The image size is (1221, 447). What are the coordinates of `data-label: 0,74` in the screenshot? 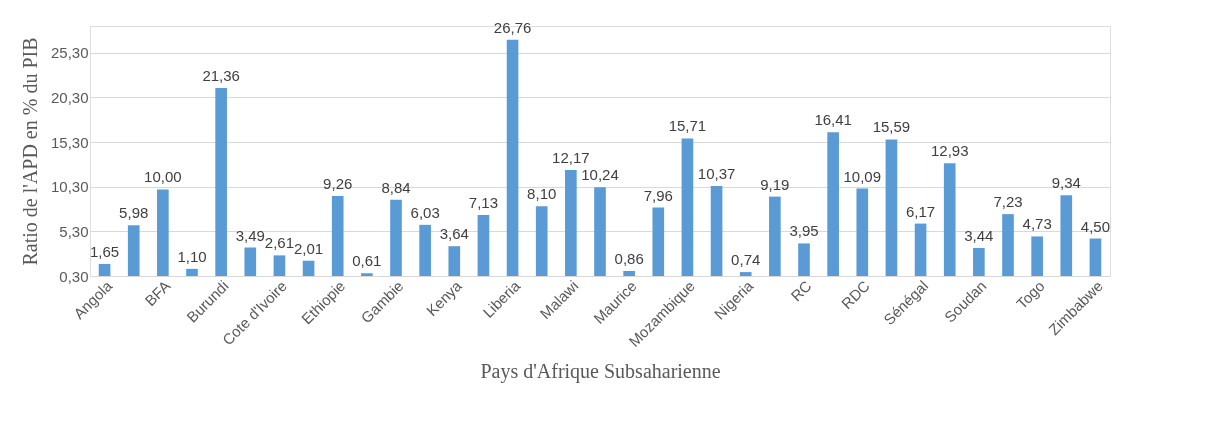 It's located at (746, 260).